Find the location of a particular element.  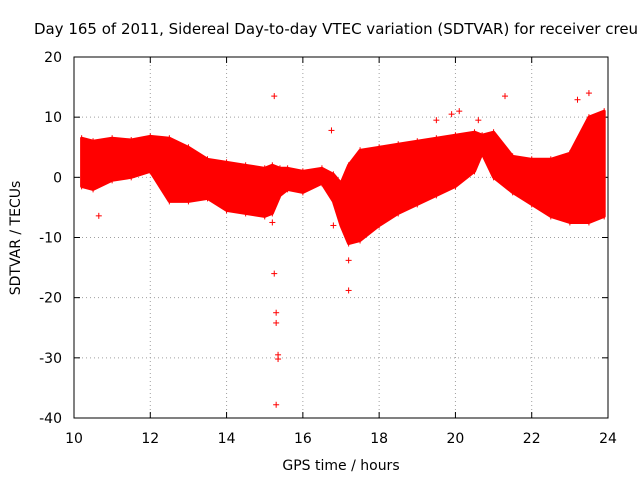

y-tick-label: -20 is located at coordinates (50, 299).